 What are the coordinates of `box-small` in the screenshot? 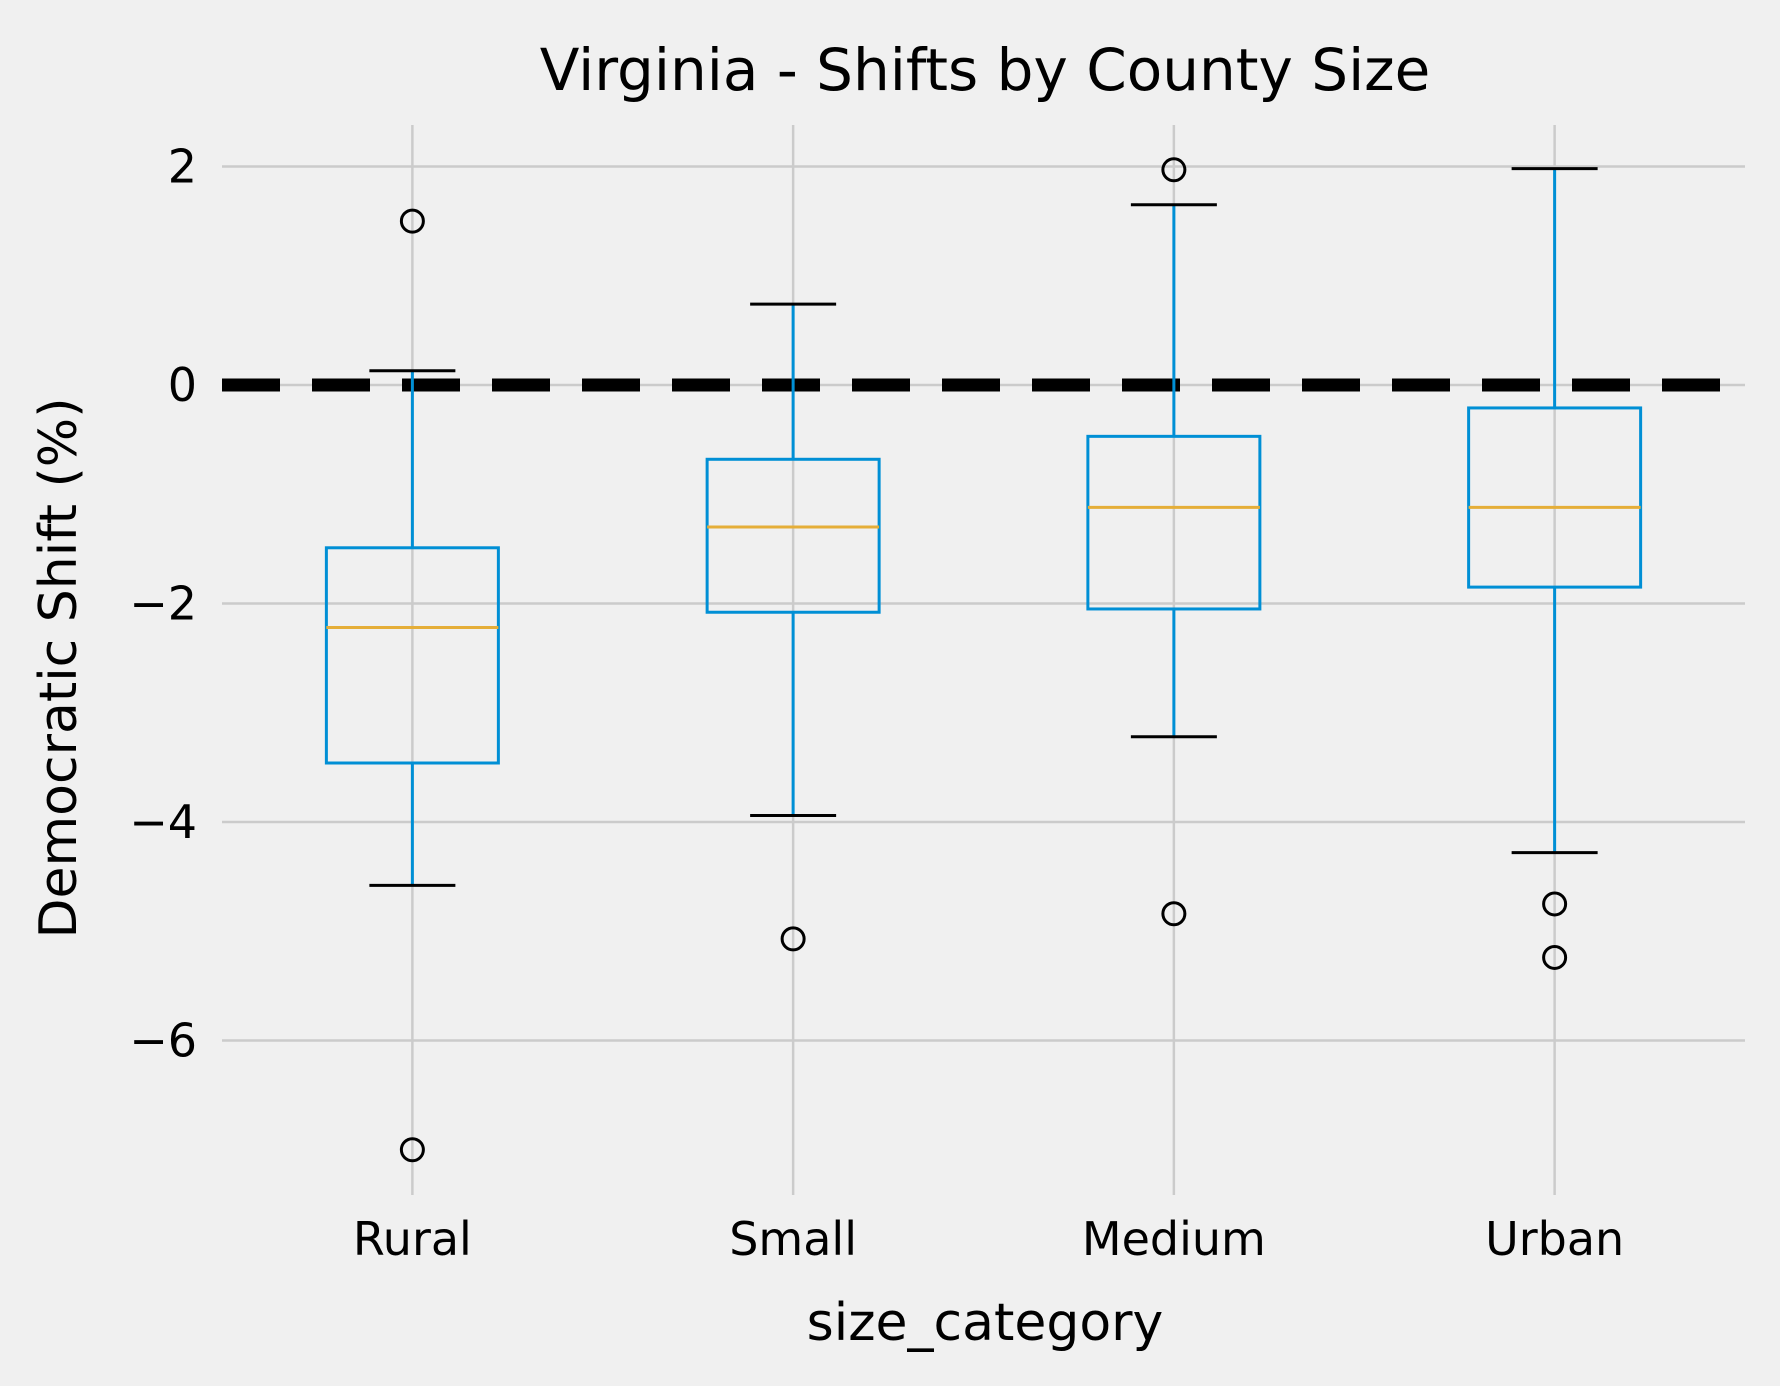 It's located at (793, 627).